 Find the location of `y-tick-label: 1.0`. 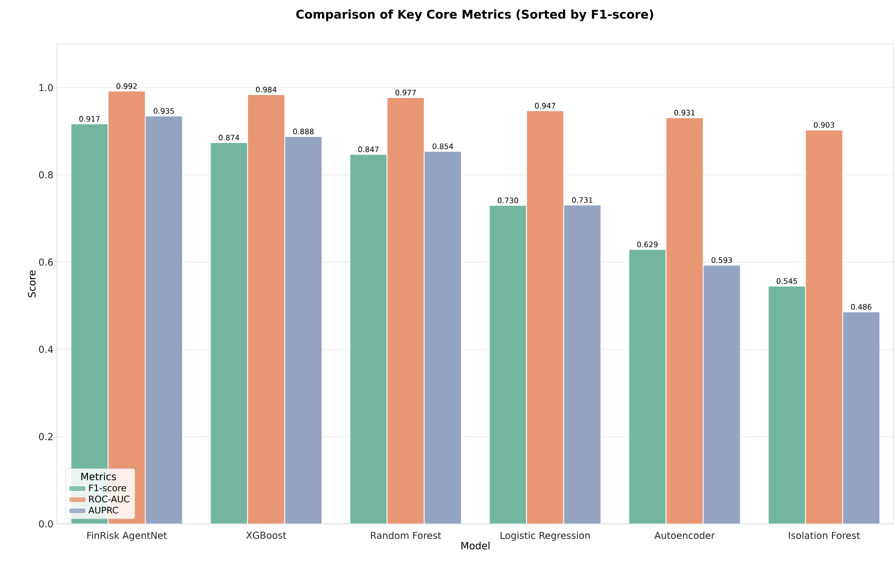

y-tick-label: 1.0 is located at coordinates (46, 88).